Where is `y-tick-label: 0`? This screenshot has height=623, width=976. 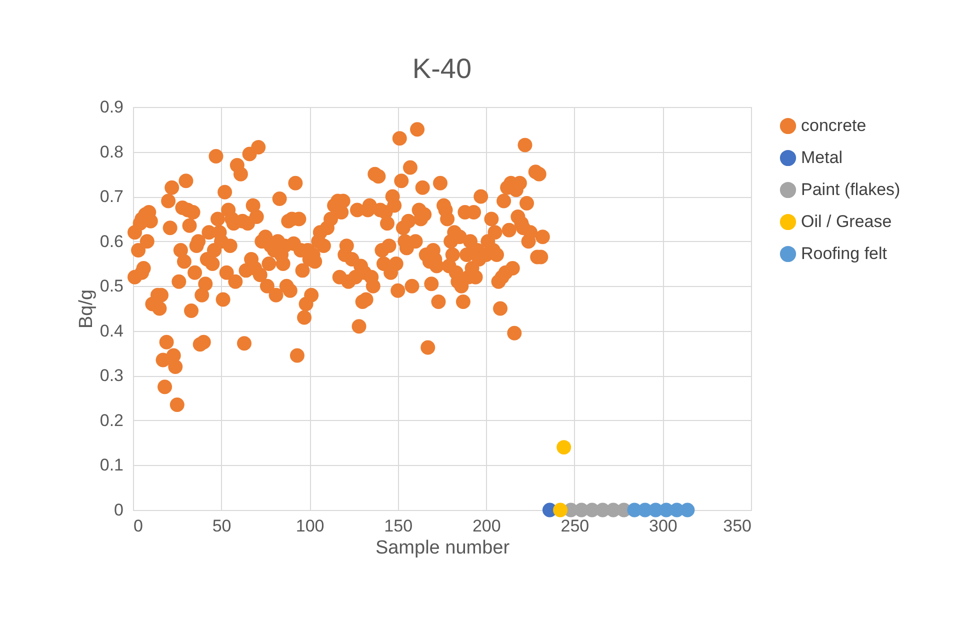 y-tick-label: 0 is located at coordinates (119, 510).